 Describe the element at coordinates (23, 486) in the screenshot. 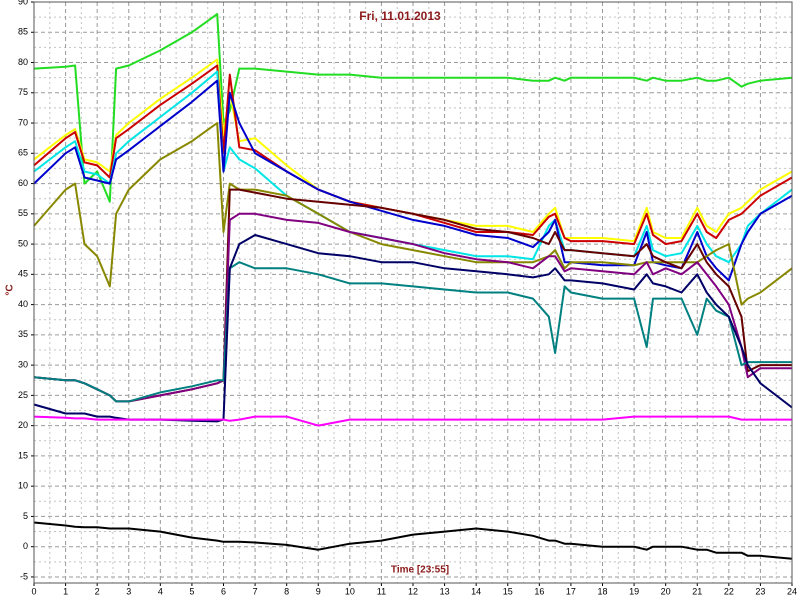

I see `y-tick-label: 10` at that location.